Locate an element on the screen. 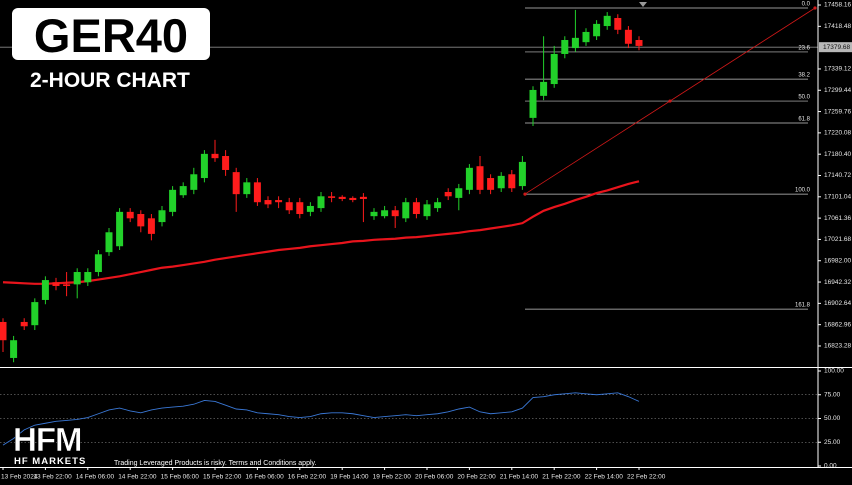  x-tick-label: 21 Feb 14:00 is located at coordinates (519, 477).